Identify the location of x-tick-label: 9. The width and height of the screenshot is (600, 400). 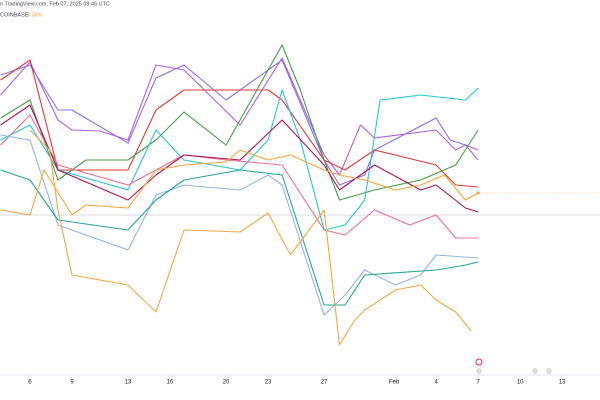
(72, 383).